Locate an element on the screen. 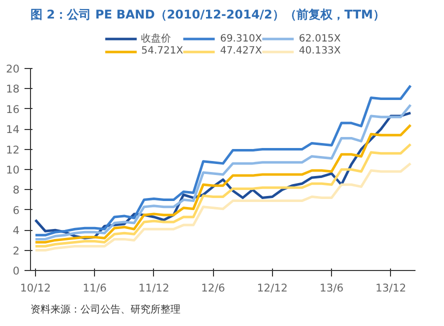  y-tick-label: 10 is located at coordinates (13, 170).